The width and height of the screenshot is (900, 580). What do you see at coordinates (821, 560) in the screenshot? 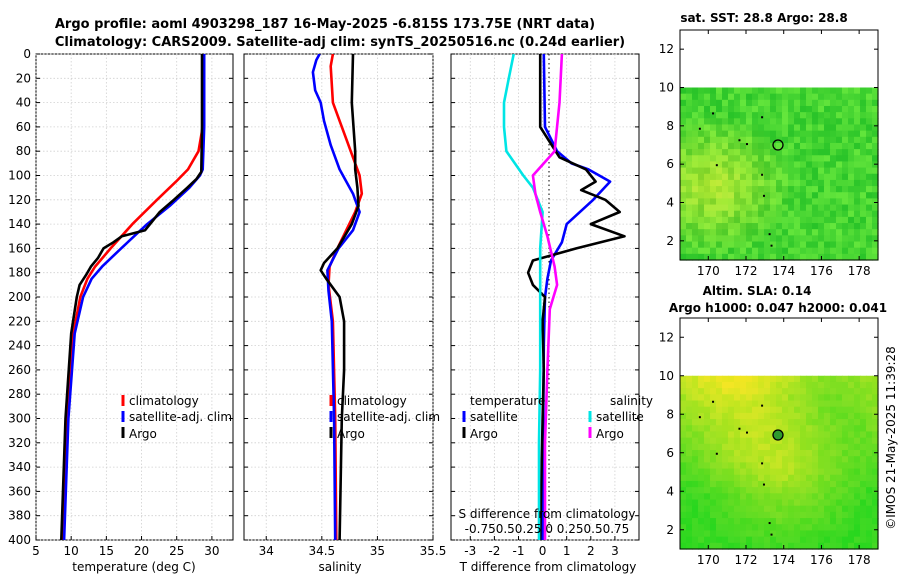
I see `map-x-tick-label: 176` at bounding box center [821, 560].